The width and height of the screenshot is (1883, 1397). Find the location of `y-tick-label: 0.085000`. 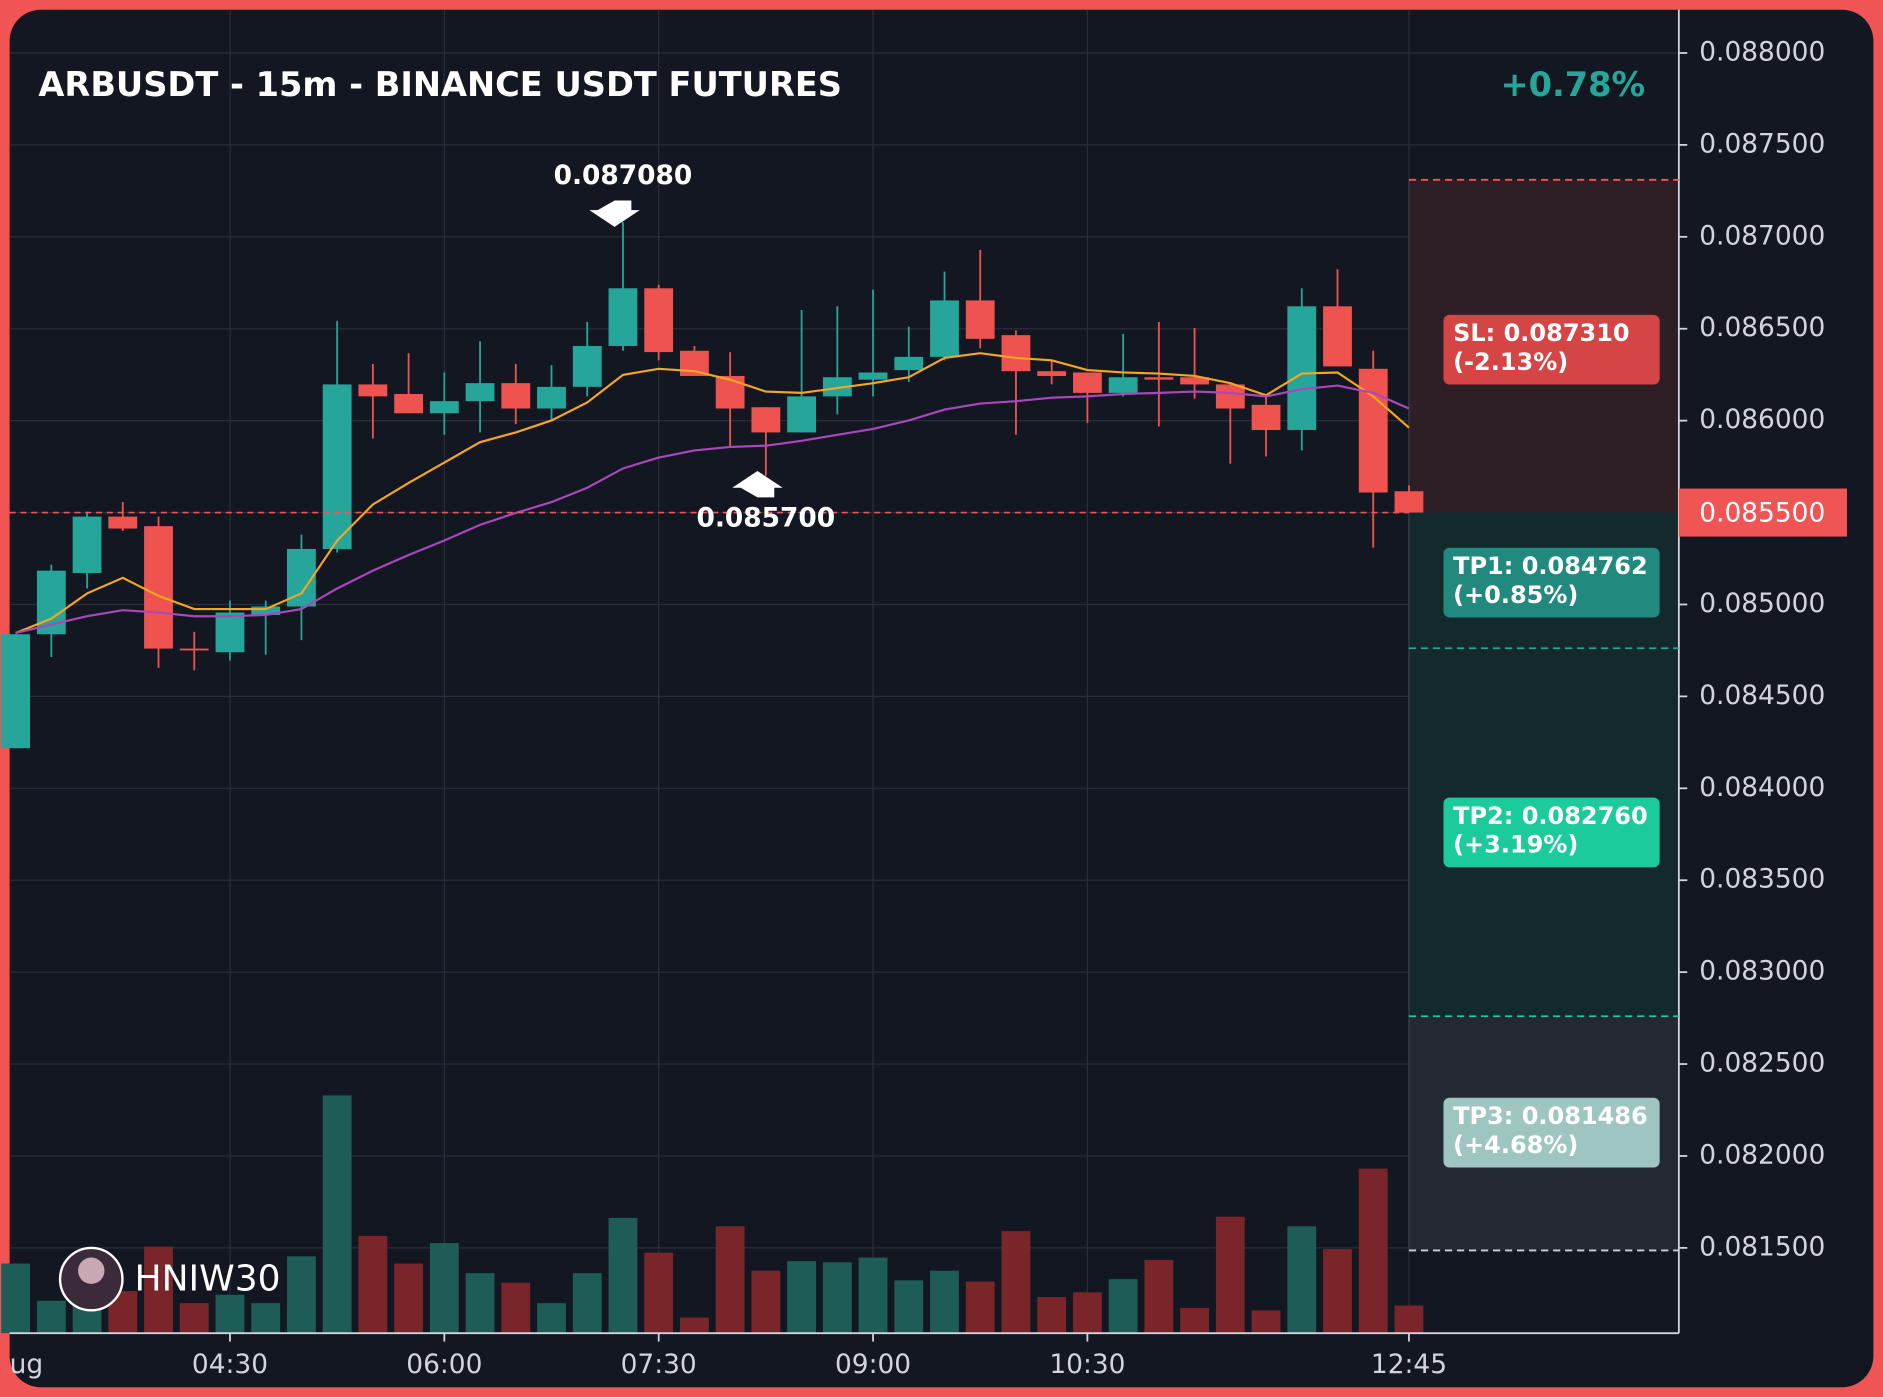

y-tick-label: 0.085000 is located at coordinates (1762, 603).